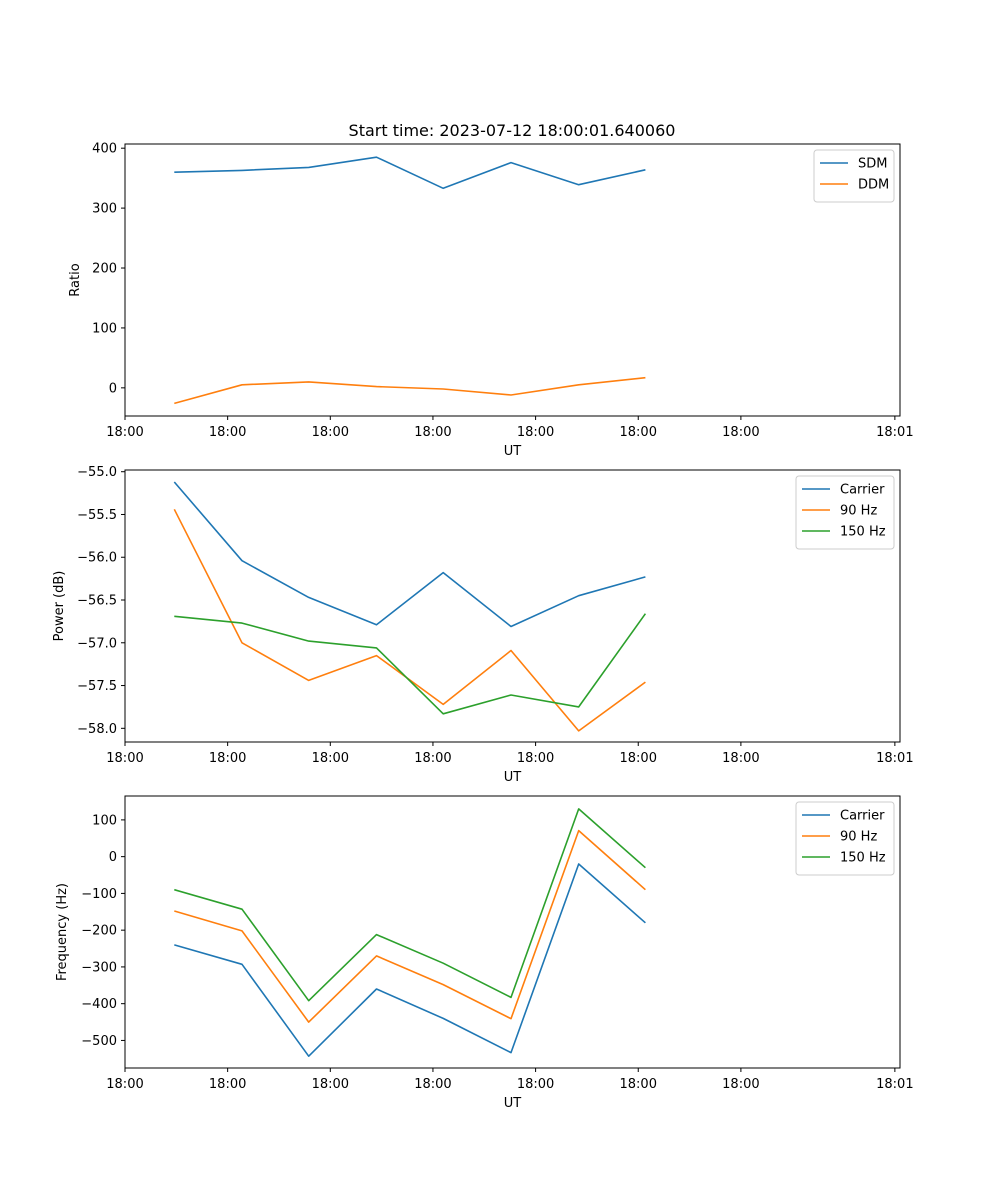  I want to click on ratio-x-axis-label: UT, so click(513, 451).